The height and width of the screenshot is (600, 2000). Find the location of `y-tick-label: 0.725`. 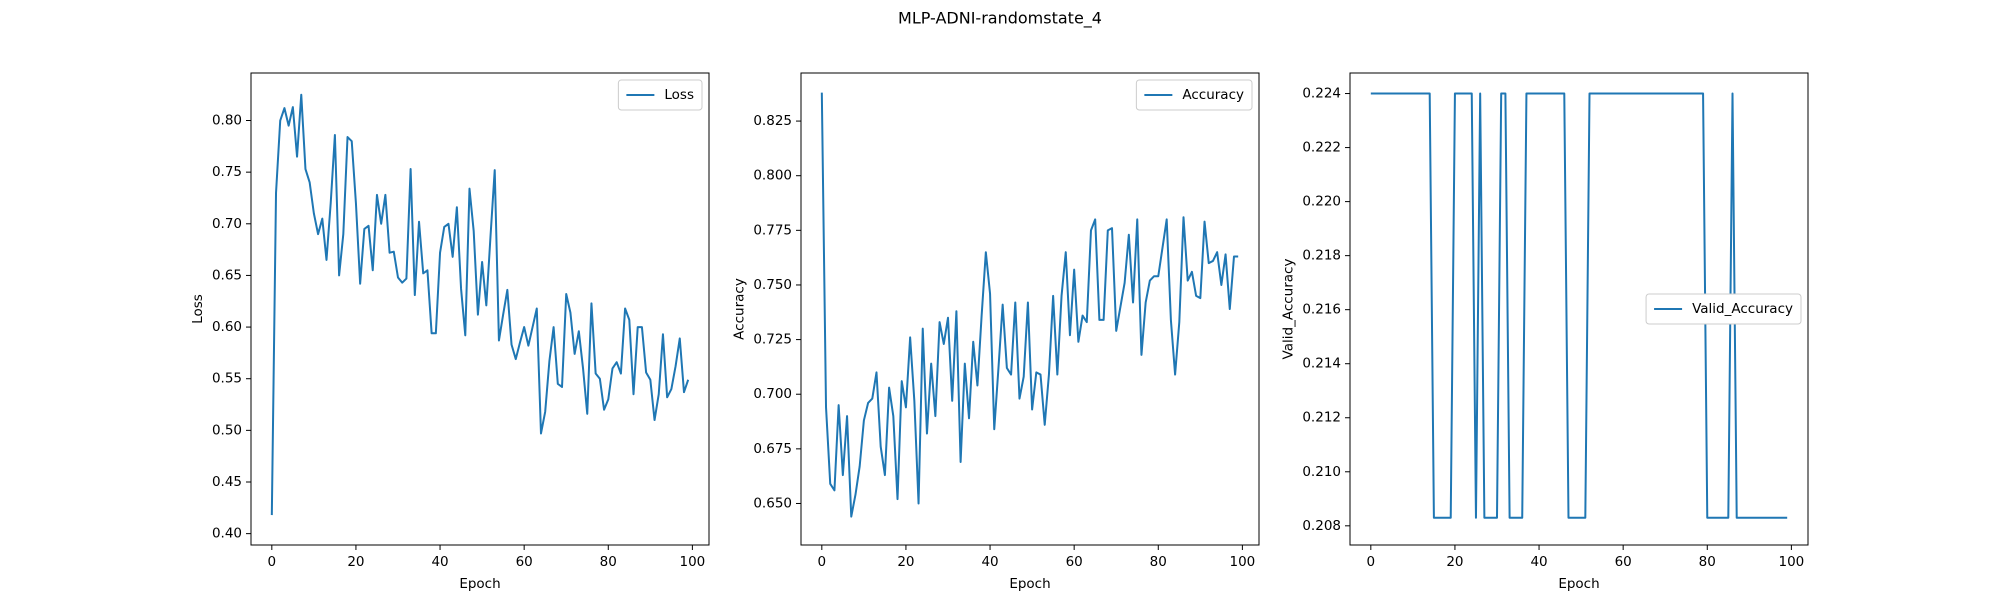

y-tick-label: 0.725 is located at coordinates (772, 340).